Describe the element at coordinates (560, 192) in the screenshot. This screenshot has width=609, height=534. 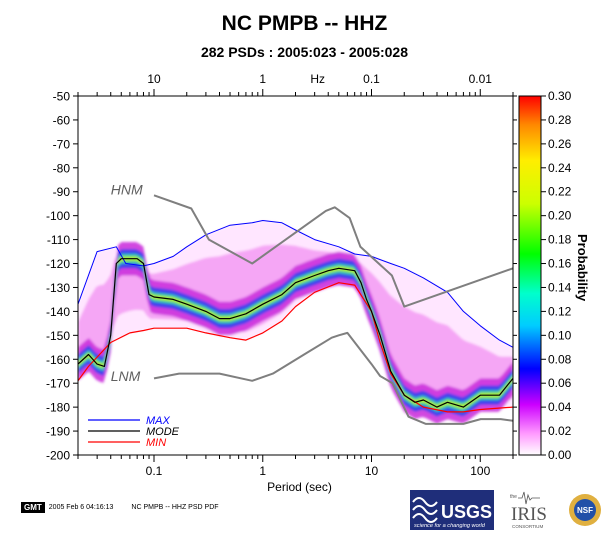
I see `colorbar-tick-label: 0.22` at that location.